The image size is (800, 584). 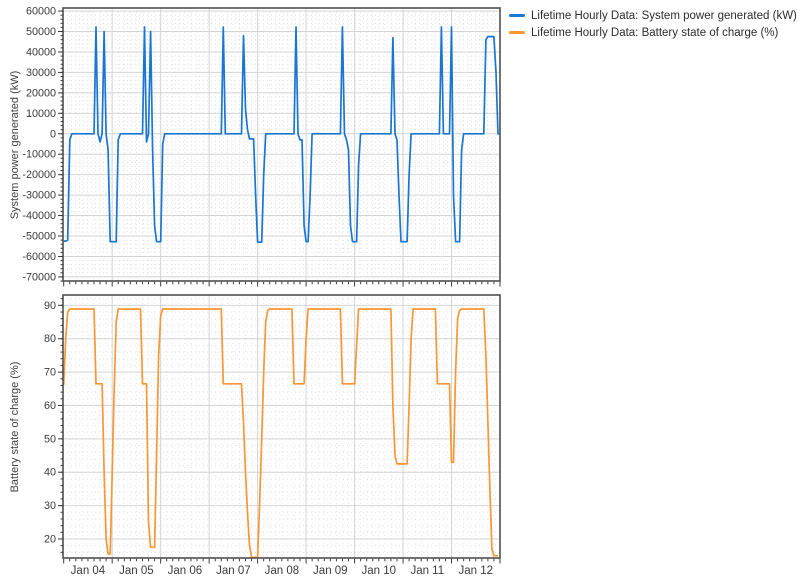 I want to click on svg-text: 60, so click(x=50, y=406).